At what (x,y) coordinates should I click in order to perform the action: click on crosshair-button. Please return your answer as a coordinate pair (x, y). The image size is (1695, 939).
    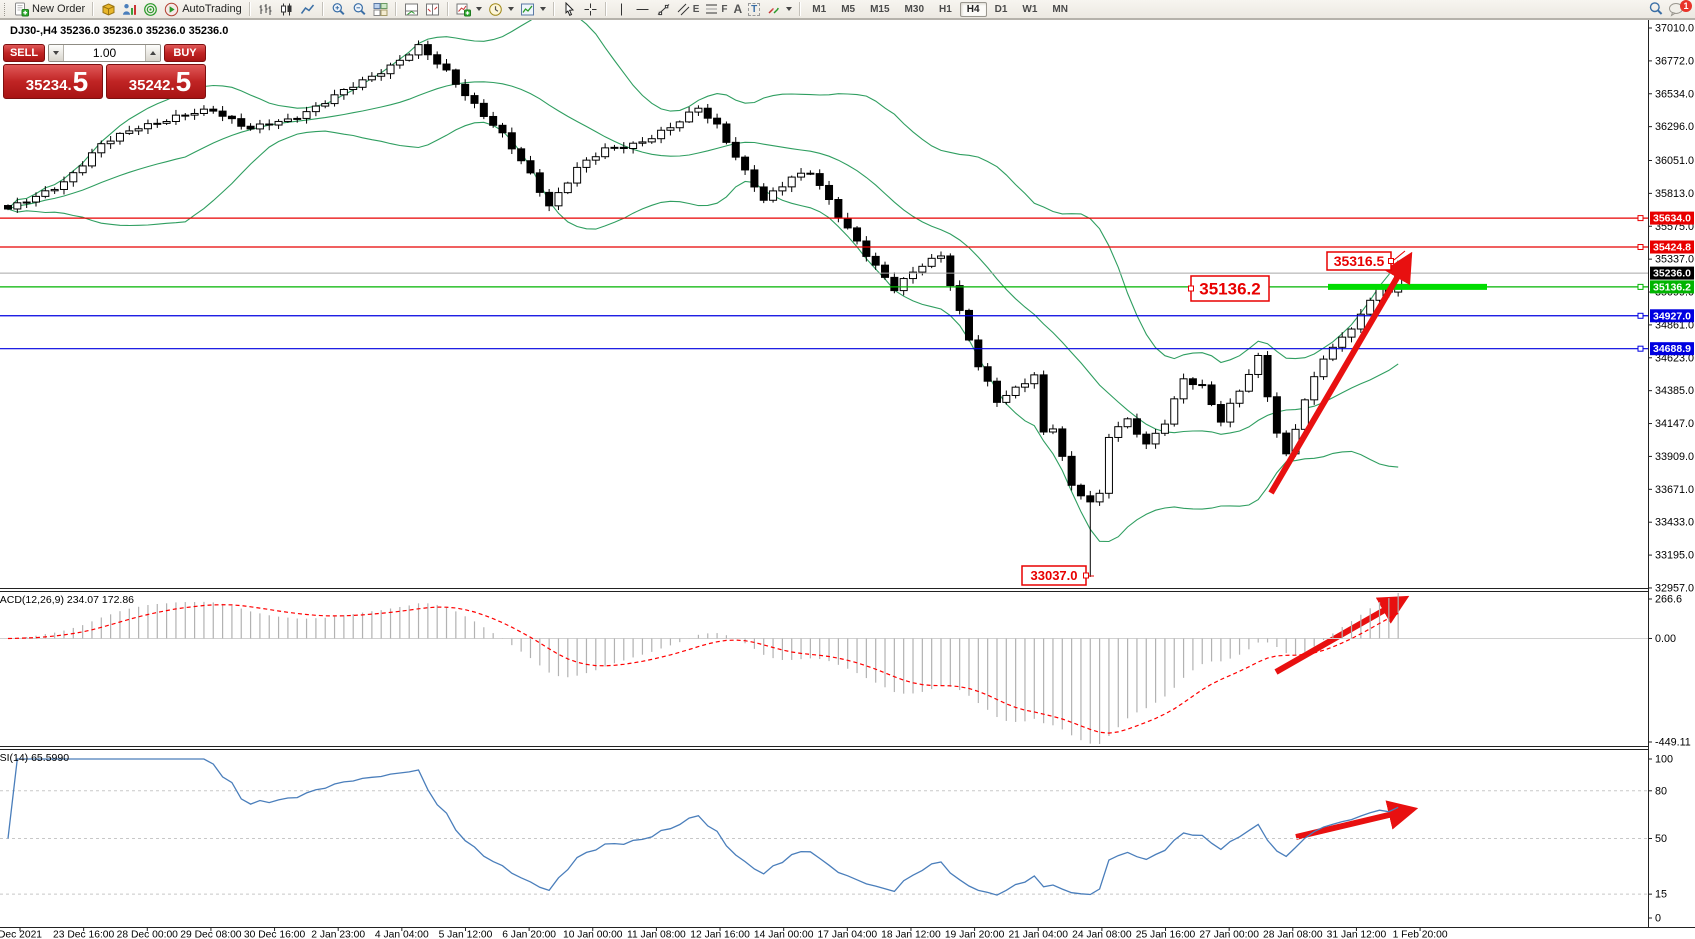
    Looking at the image, I should click on (590, 9).